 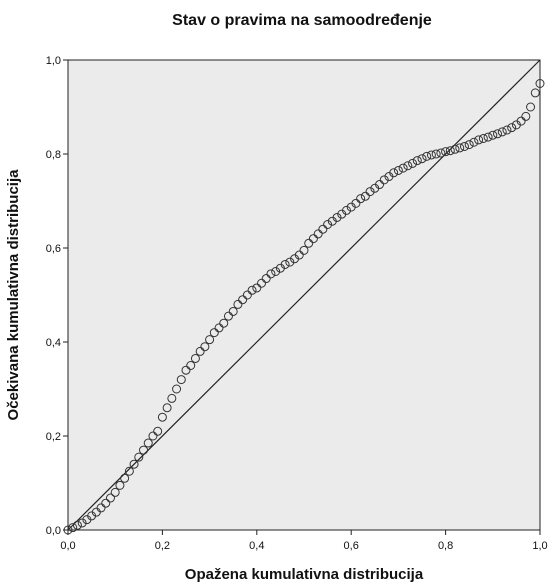 I want to click on chart-title: Stav o pravima na samoodređenje, so click(x=302, y=20).